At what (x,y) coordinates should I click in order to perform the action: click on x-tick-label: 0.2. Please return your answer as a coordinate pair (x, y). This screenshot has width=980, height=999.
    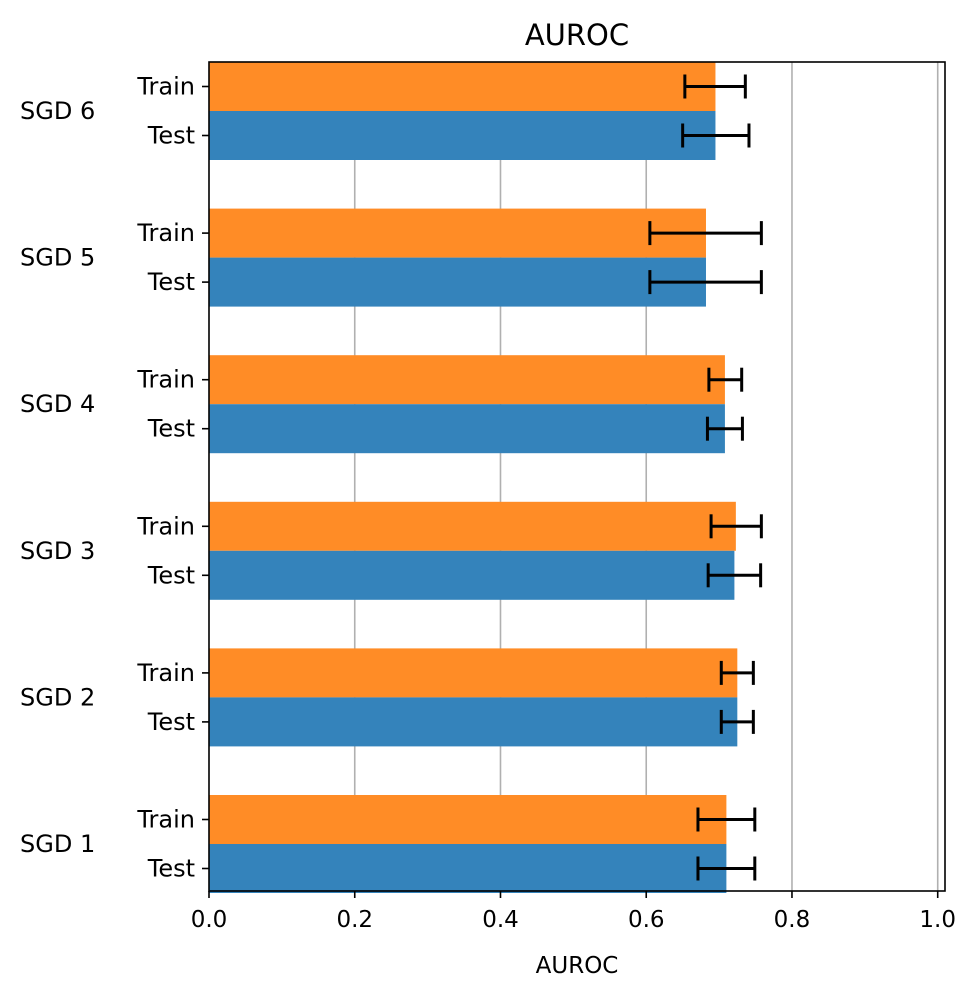
    Looking at the image, I should click on (354, 920).